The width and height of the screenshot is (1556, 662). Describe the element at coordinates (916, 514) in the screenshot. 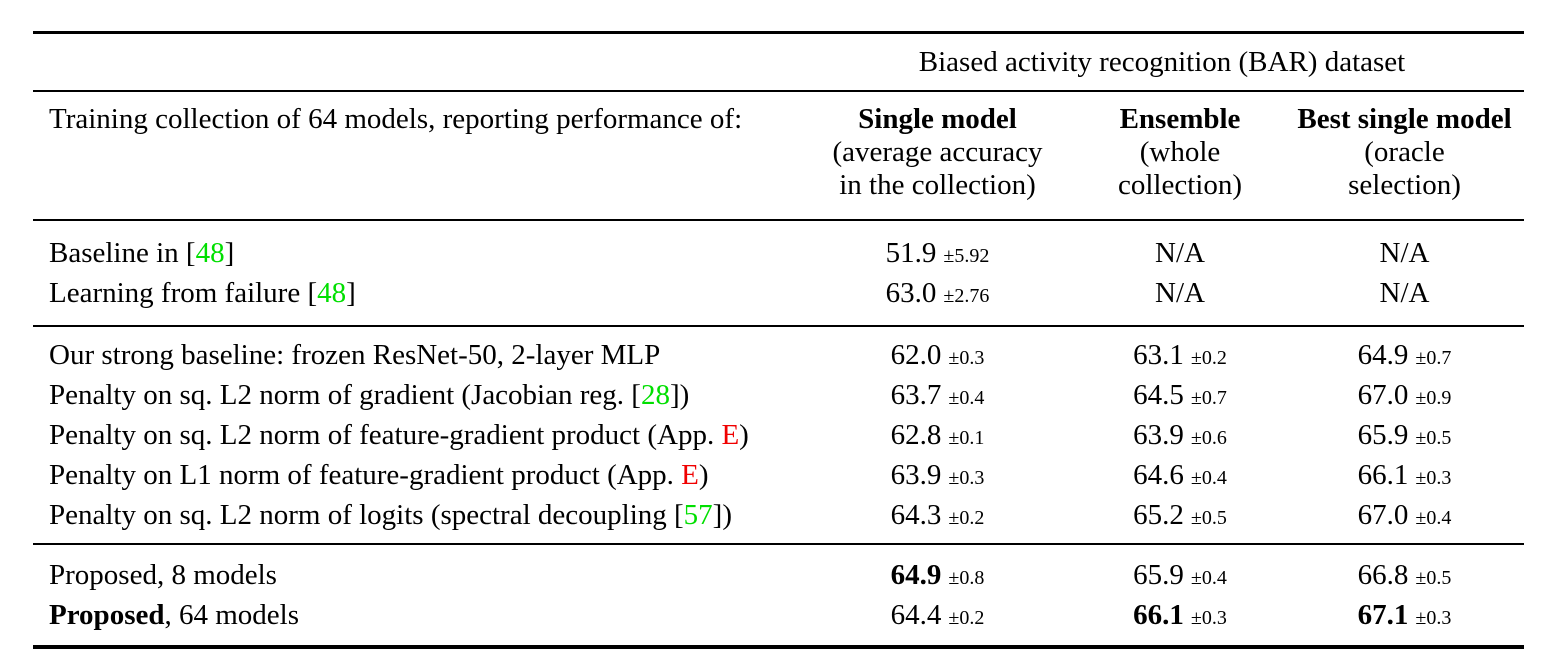

I see `metric-value: 64.3` at that location.